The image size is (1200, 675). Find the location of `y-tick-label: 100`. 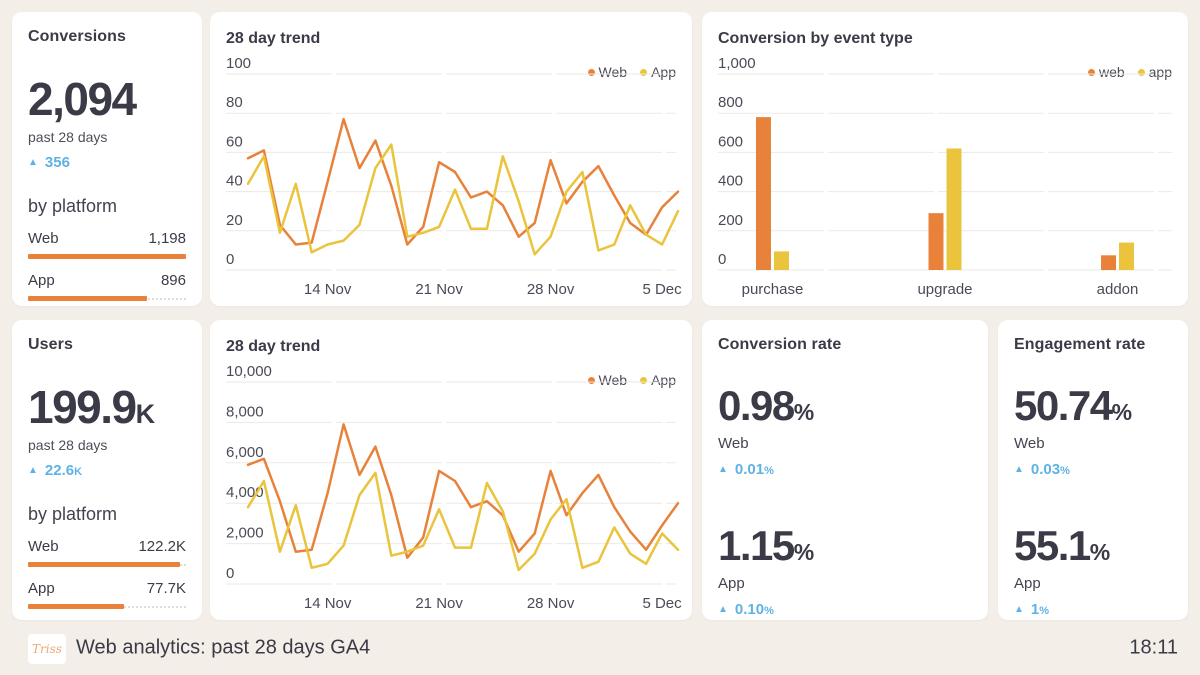

y-tick-label: 100 is located at coordinates (238, 64).